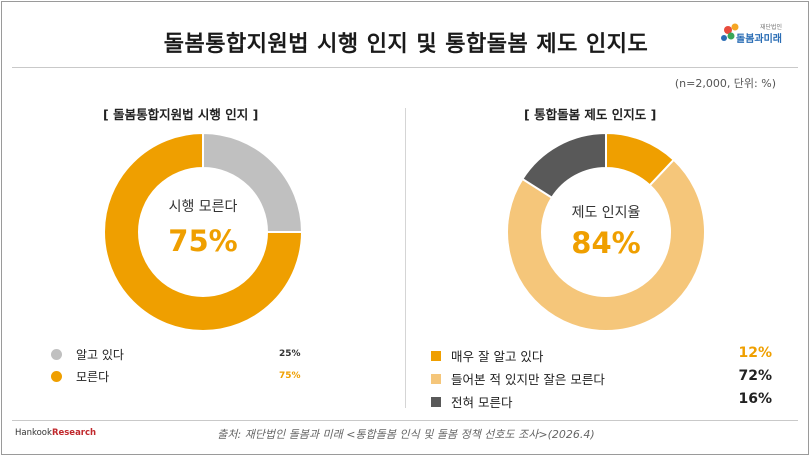 The height and width of the screenshot is (458, 812). What do you see at coordinates (405, 258) in the screenshot?
I see `panel-divider` at bounding box center [405, 258].